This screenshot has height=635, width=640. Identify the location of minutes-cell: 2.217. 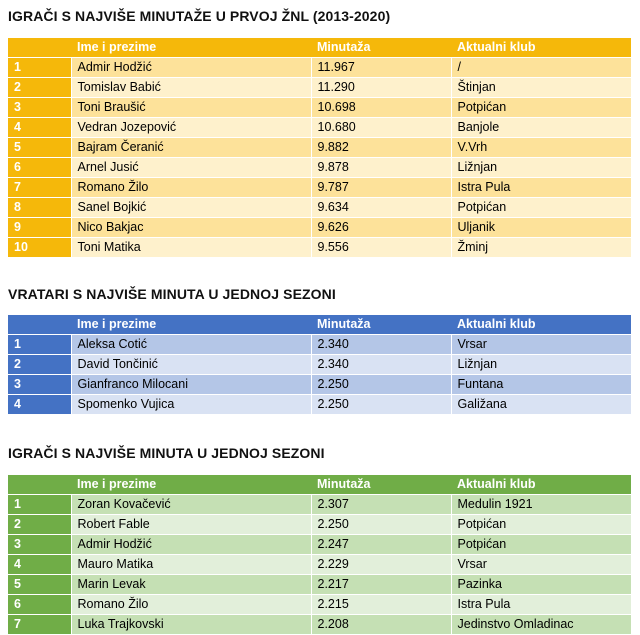
(380, 584).